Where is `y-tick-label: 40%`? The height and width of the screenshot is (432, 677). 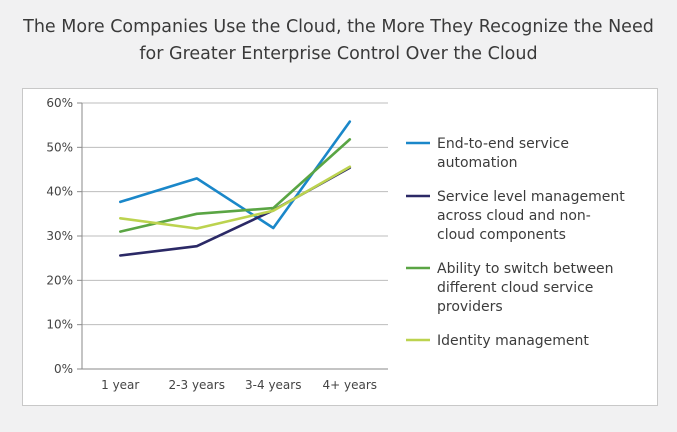
y-tick-label: 40% is located at coordinates (59, 192).